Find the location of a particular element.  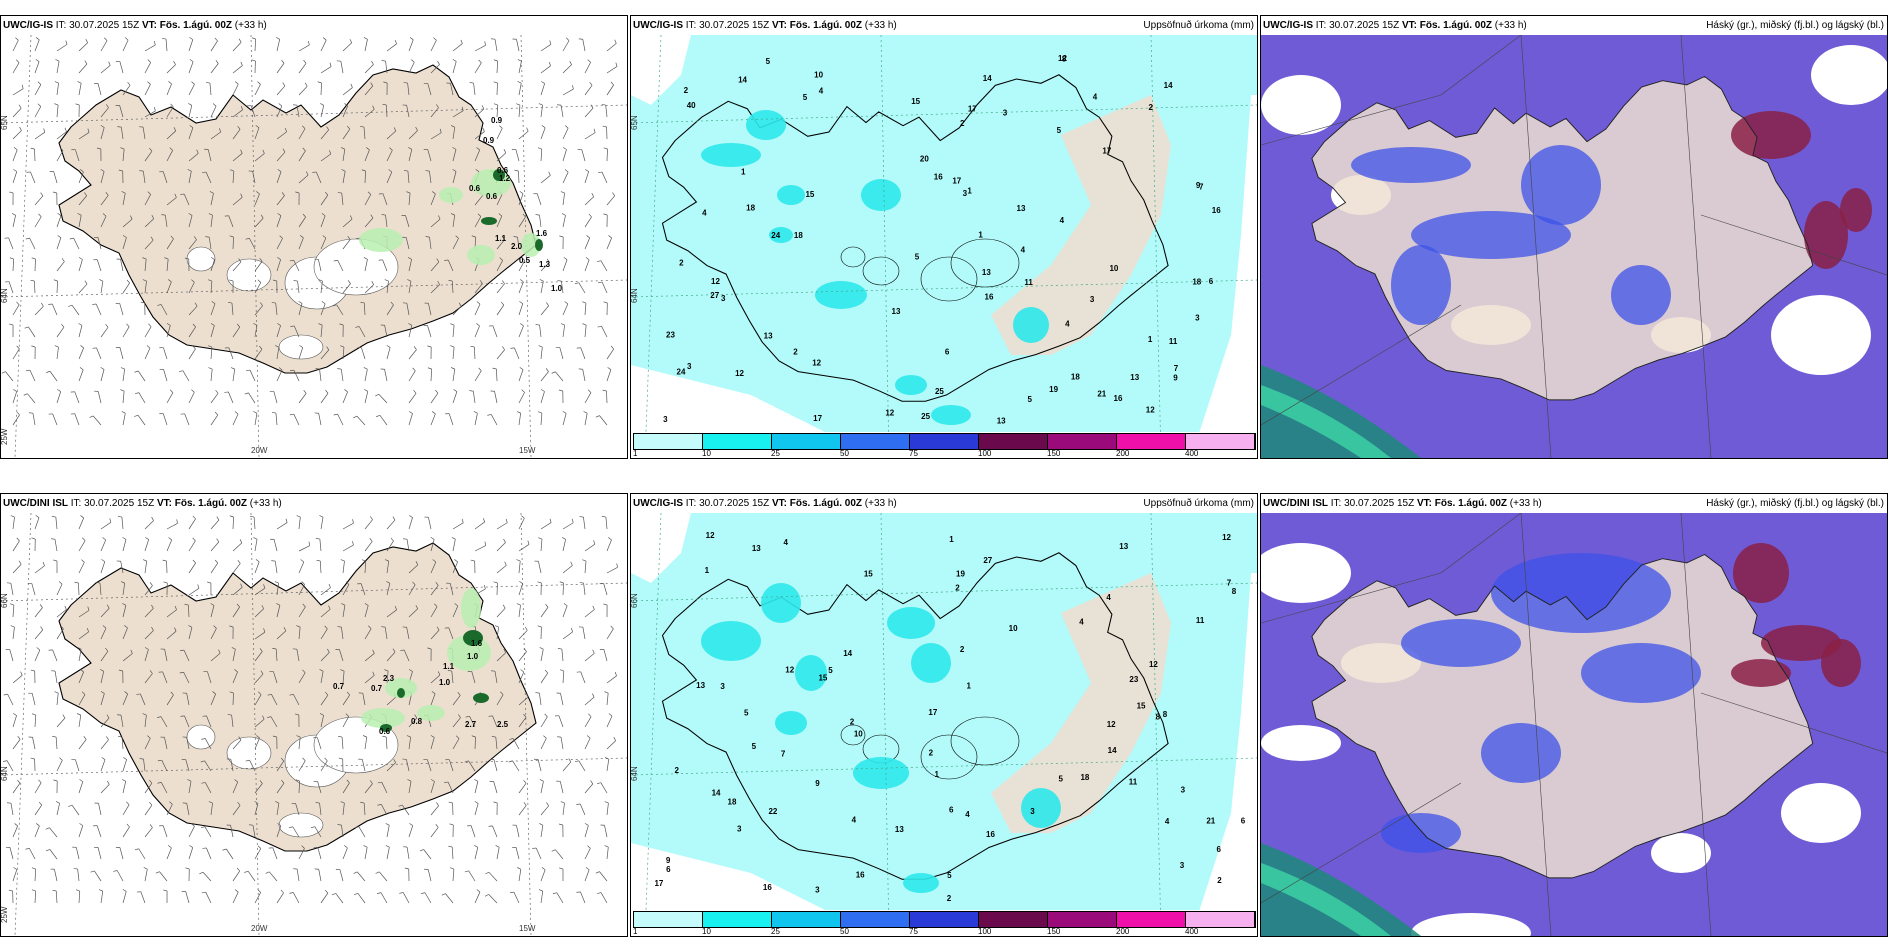

lat-label-bottom: 64N is located at coordinates (635, 295).